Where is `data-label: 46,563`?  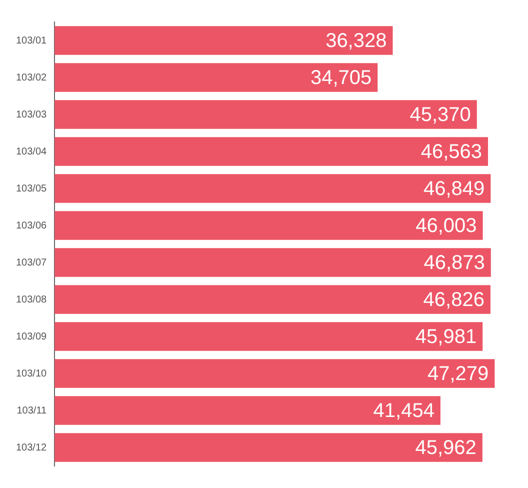 data-label: 46,563 is located at coordinates (451, 152).